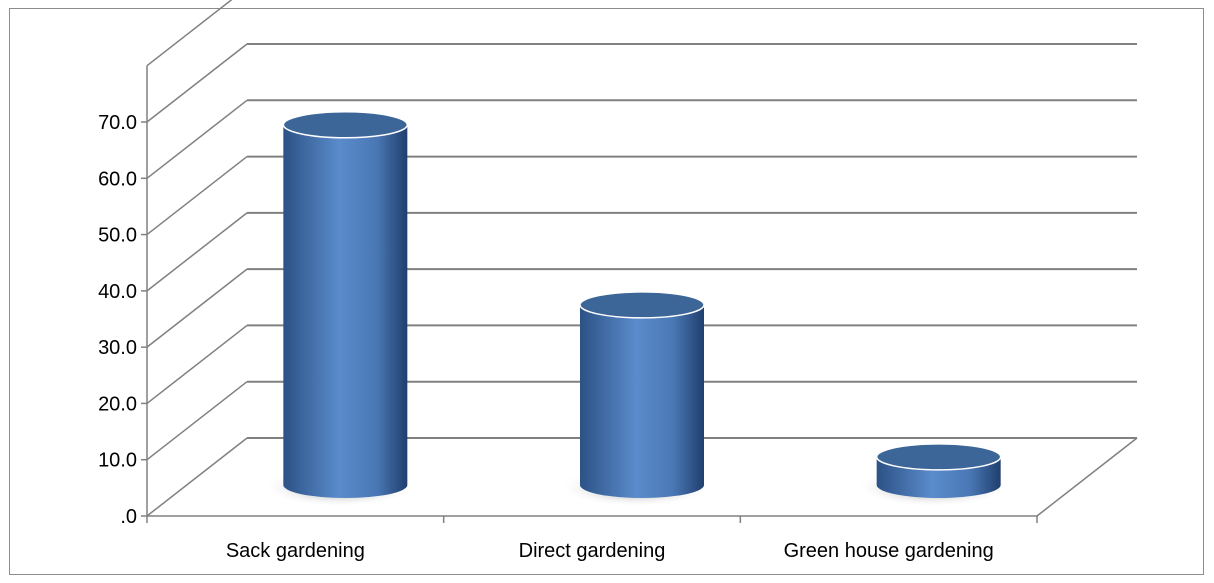 This screenshot has width=1214, height=583. Describe the element at coordinates (117, 292) in the screenshot. I see `y-tick-label: 40.0` at that location.